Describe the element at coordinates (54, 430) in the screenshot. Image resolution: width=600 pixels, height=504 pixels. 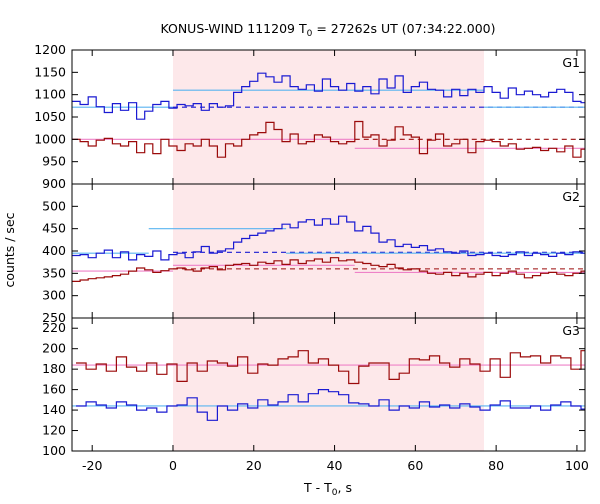
I see `y-tick-label: 120` at that location.